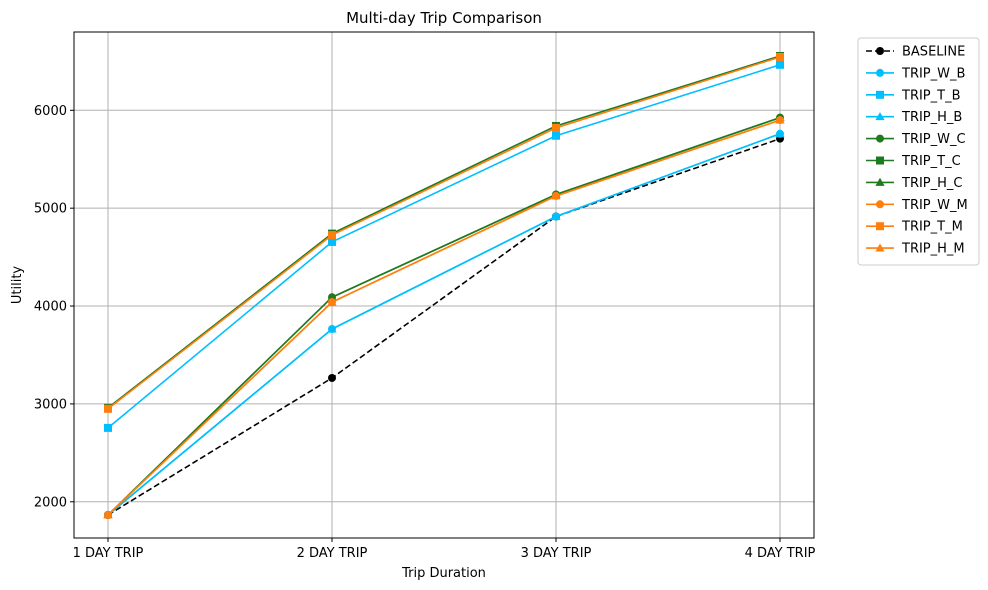 The height and width of the screenshot is (590, 988). What do you see at coordinates (444, 18) in the screenshot?
I see `chart-title: Multi-day Trip Comparison` at bounding box center [444, 18].